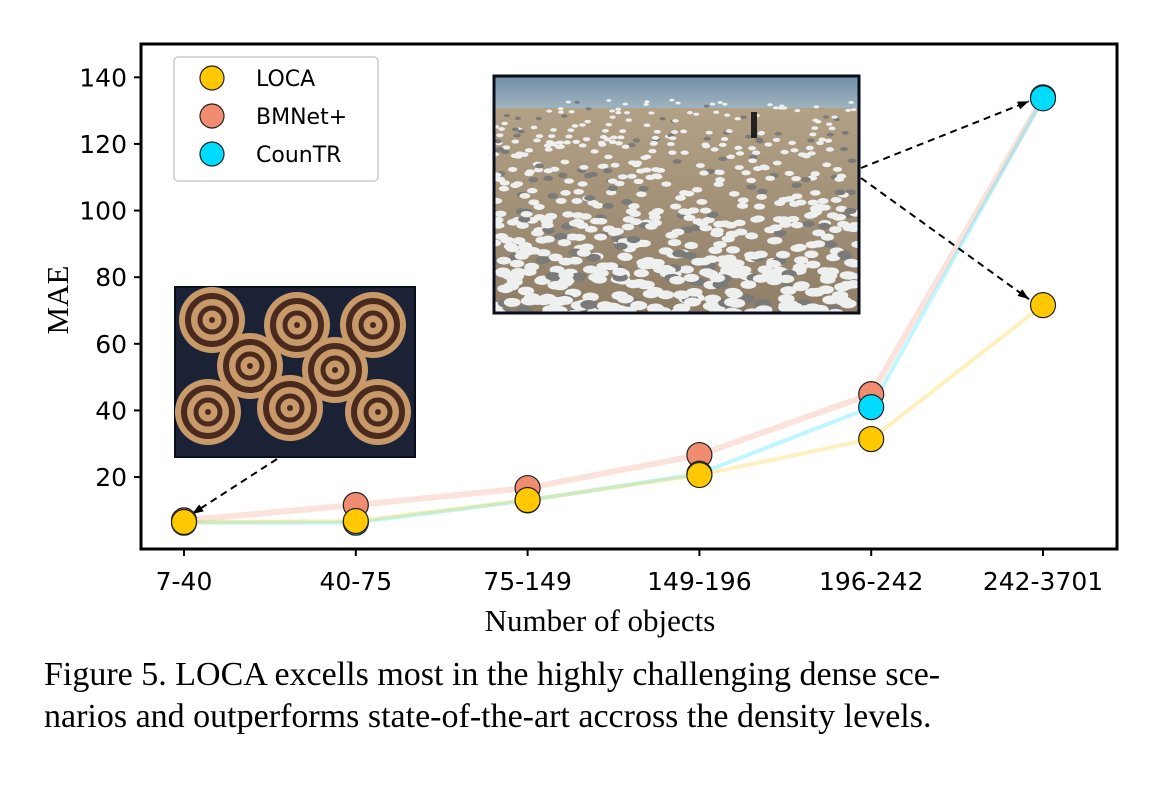 This screenshot has height=786, width=1152. Describe the element at coordinates (111, 344) in the screenshot. I see `y-tick-label: 60` at that location.